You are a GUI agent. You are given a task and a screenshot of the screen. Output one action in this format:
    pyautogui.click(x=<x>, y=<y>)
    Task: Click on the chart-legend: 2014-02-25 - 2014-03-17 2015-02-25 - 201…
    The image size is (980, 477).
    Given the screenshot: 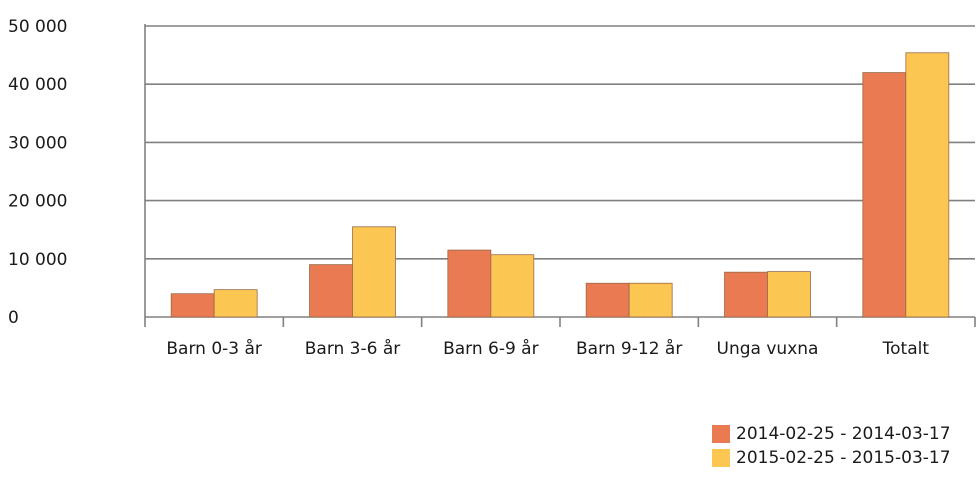 What is the action you would take?
    pyautogui.click(x=831, y=446)
    